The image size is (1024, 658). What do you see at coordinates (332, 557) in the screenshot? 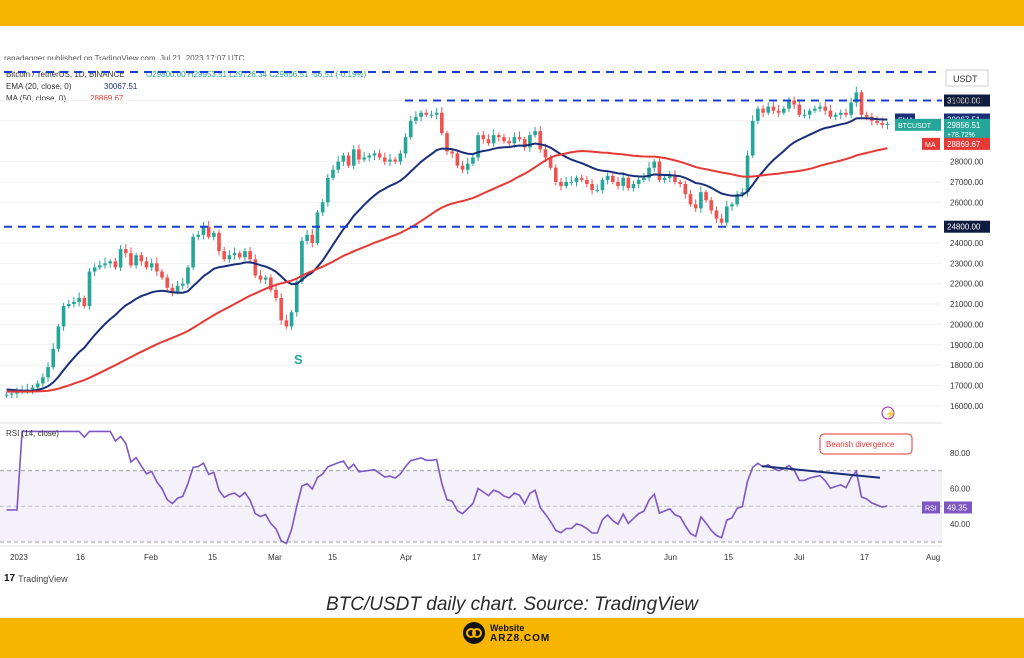
I see `x-tick-label: 15` at bounding box center [332, 557].